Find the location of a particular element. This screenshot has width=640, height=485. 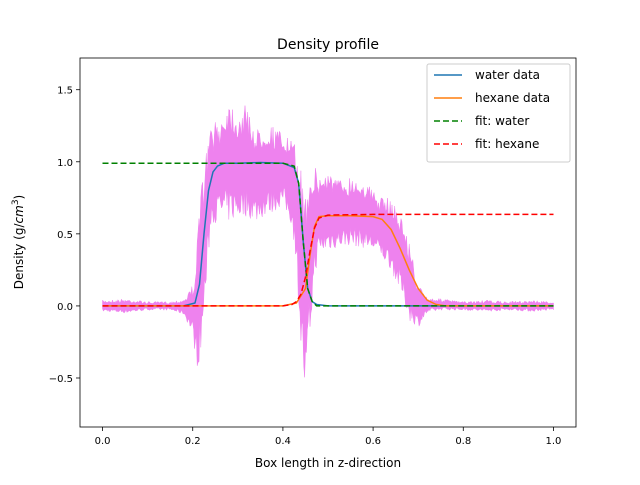

x-tick-label: 0.2 is located at coordinates (193, 441).